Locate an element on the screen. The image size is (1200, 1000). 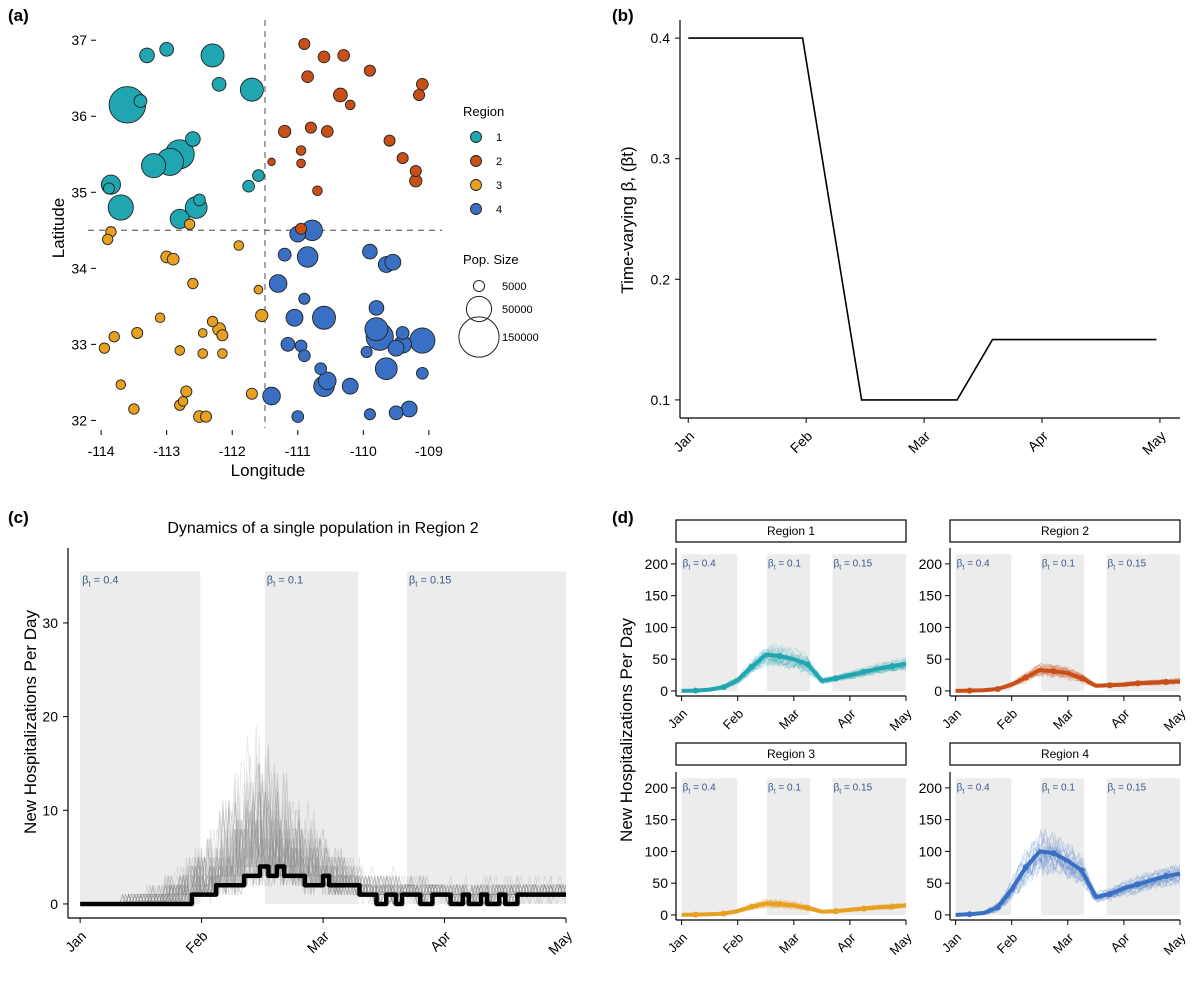
facet-title: Region 3 is located at coordinates (791, 754).